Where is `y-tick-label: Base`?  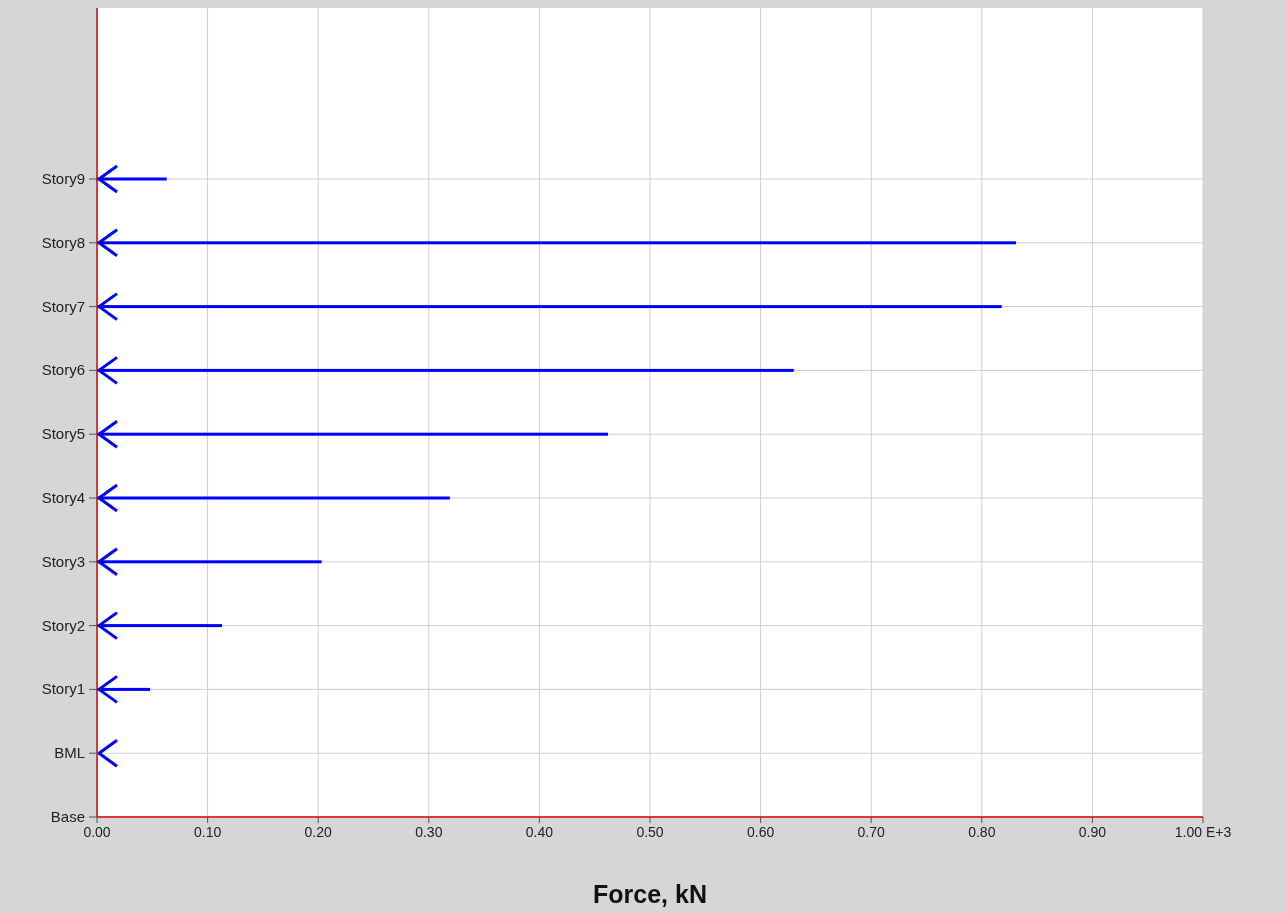
y-tick-label: Base is located at coordinates (67, 816).